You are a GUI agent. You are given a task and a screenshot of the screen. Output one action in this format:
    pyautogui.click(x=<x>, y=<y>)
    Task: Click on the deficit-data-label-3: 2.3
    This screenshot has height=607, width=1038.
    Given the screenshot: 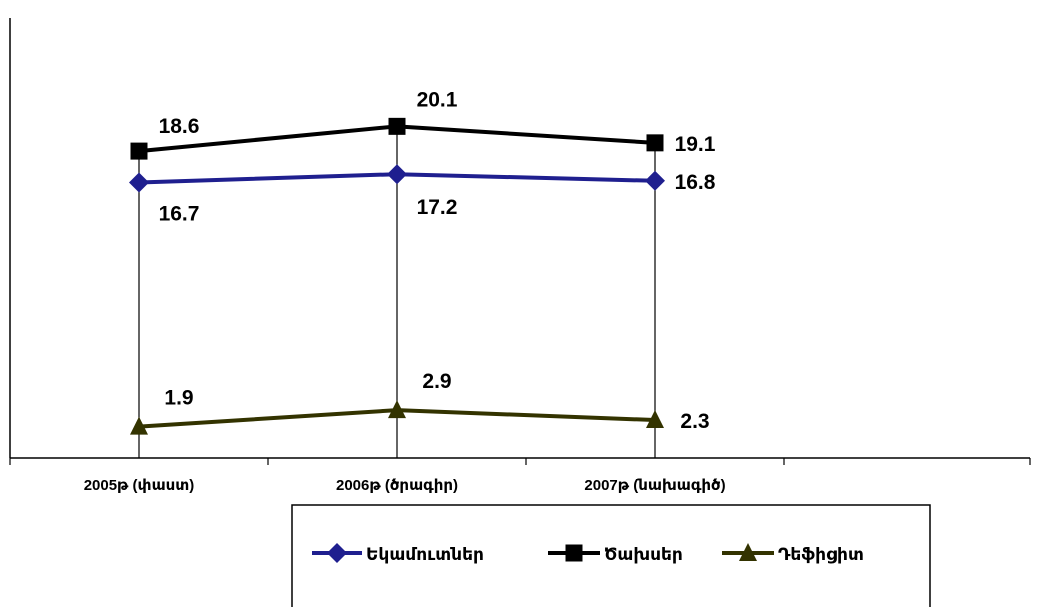 What is the action you would take?
    pyautogui.click(x=694, y=421)
    